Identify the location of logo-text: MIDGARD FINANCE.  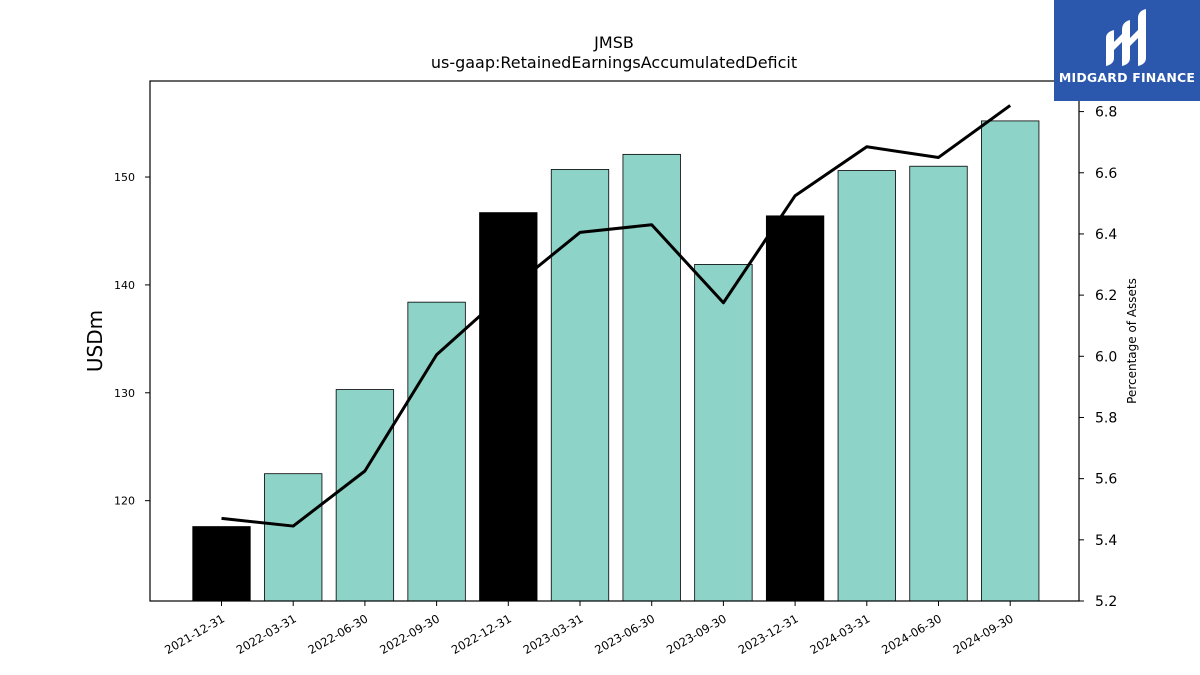
(1127, 77).